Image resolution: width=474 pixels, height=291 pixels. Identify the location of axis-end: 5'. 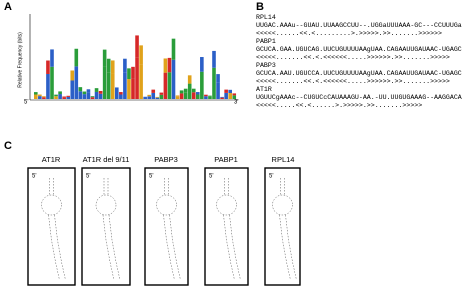
(26, 103).